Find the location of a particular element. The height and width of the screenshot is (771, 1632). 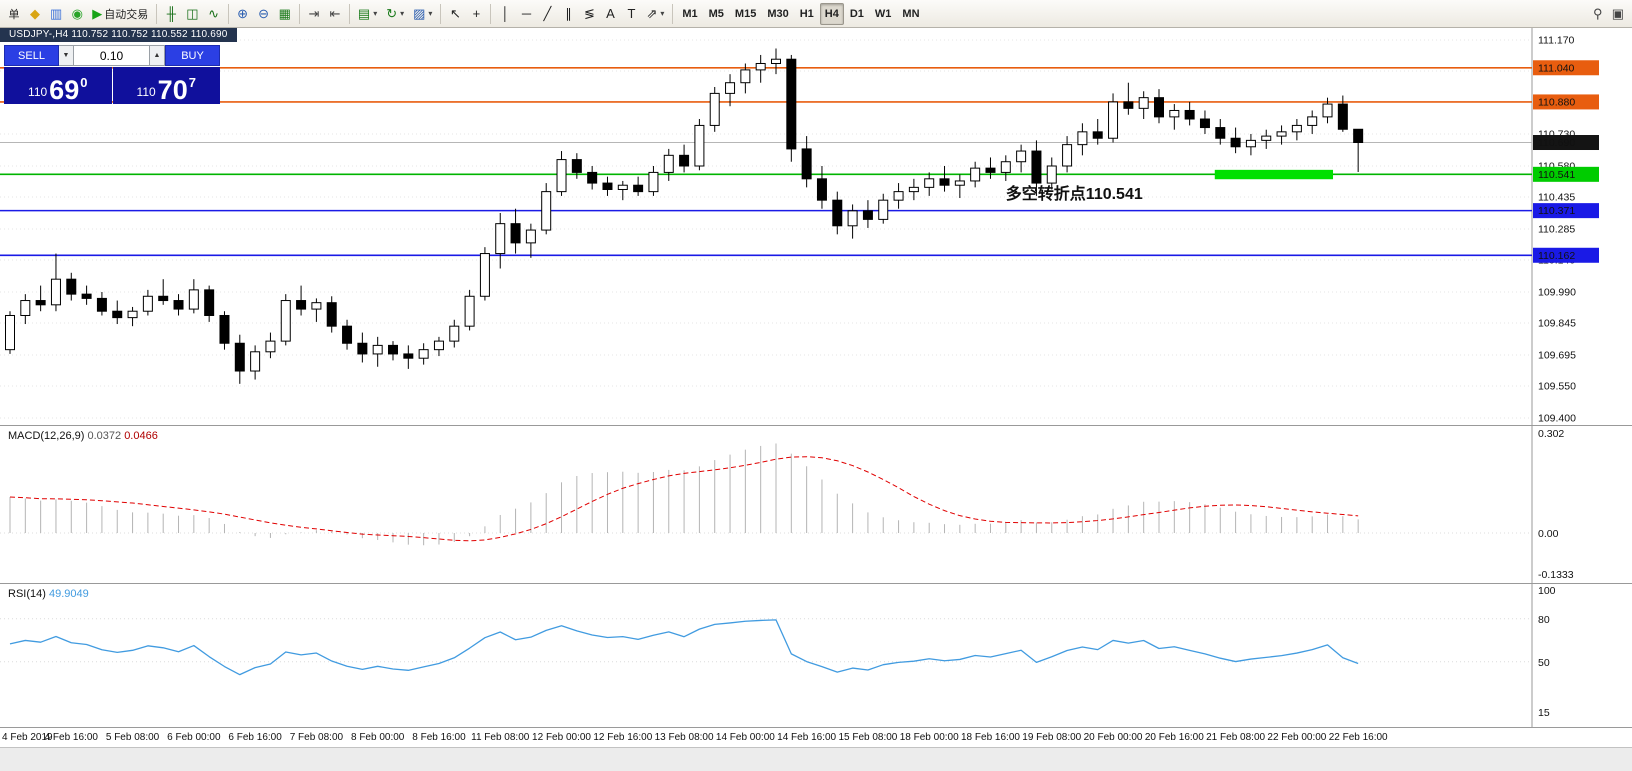

timeframe-m5-label: M5 is located at coordinates (716, 13).